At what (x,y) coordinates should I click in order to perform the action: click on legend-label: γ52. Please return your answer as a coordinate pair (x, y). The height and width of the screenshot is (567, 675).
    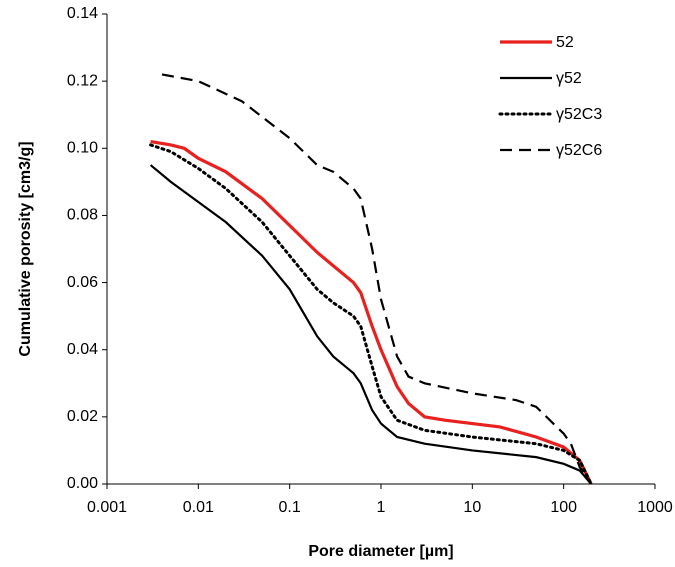
    Looking at the image, I should click on (569, 78).